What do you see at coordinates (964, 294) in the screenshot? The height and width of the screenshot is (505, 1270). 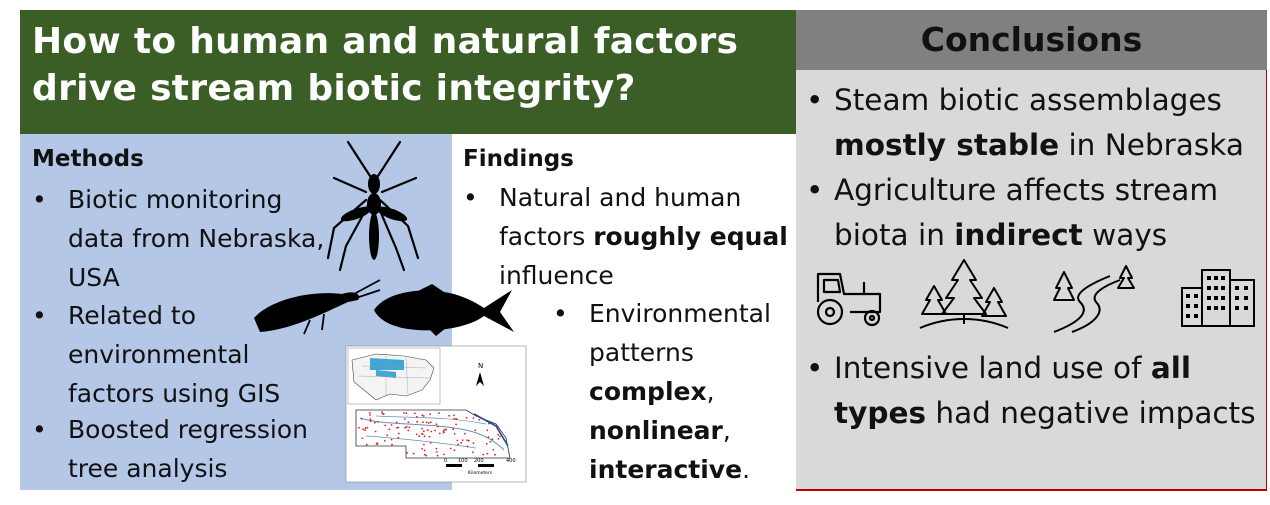 I see `forest-icon` at bounding box center [964, 294].